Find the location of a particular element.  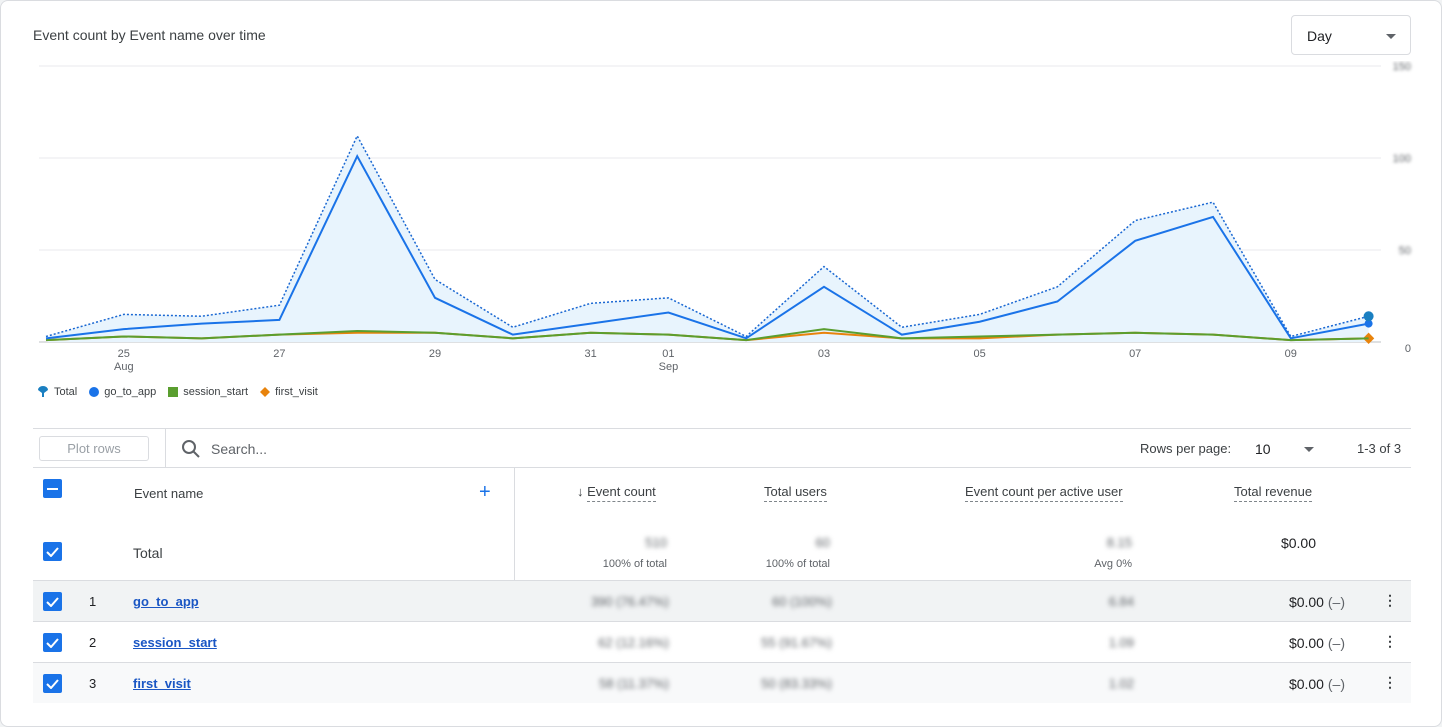

x-tick-label: 01 is located at coordinates (668, 354).